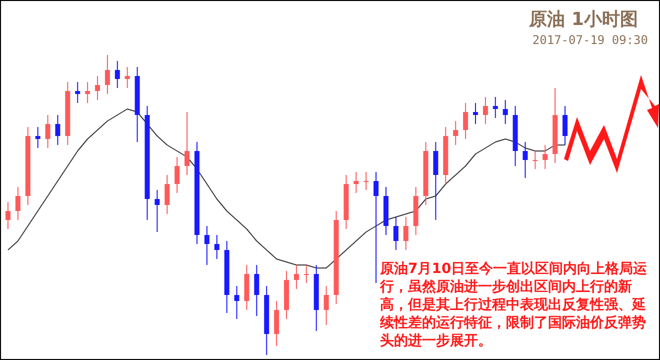  I want to click on chart-title: 原油 1小时图, so click(583, 19).